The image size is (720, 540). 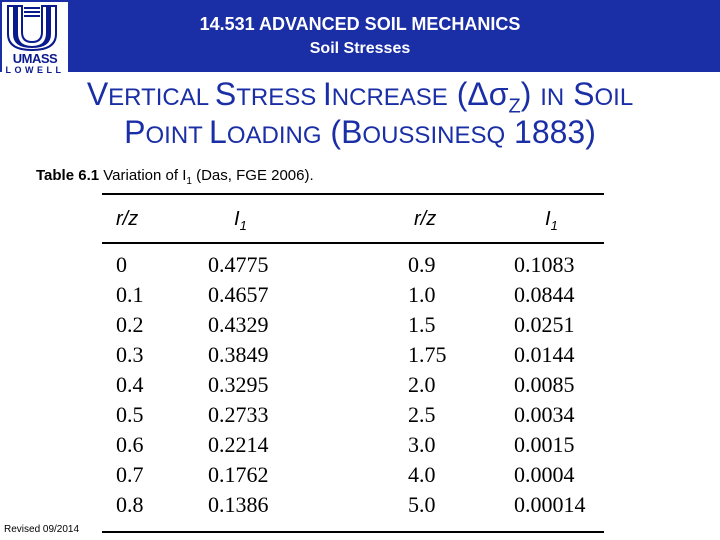 What do you see at coordinates (550, 504) in the screenshot?
I see `table-cell: 0.00014` at bounding box center [550, 504].